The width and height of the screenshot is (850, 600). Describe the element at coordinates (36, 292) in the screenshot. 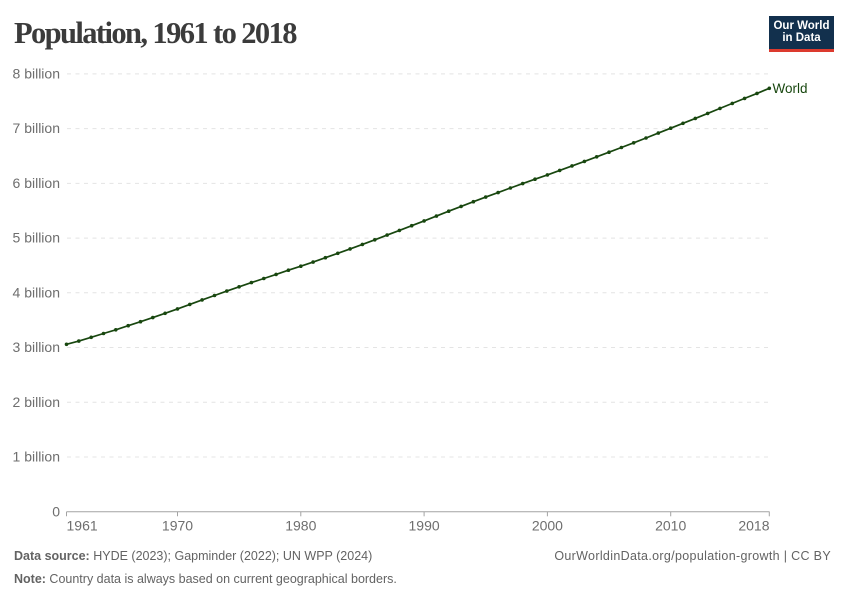

I see `svg-text: 4 billion` at that location.